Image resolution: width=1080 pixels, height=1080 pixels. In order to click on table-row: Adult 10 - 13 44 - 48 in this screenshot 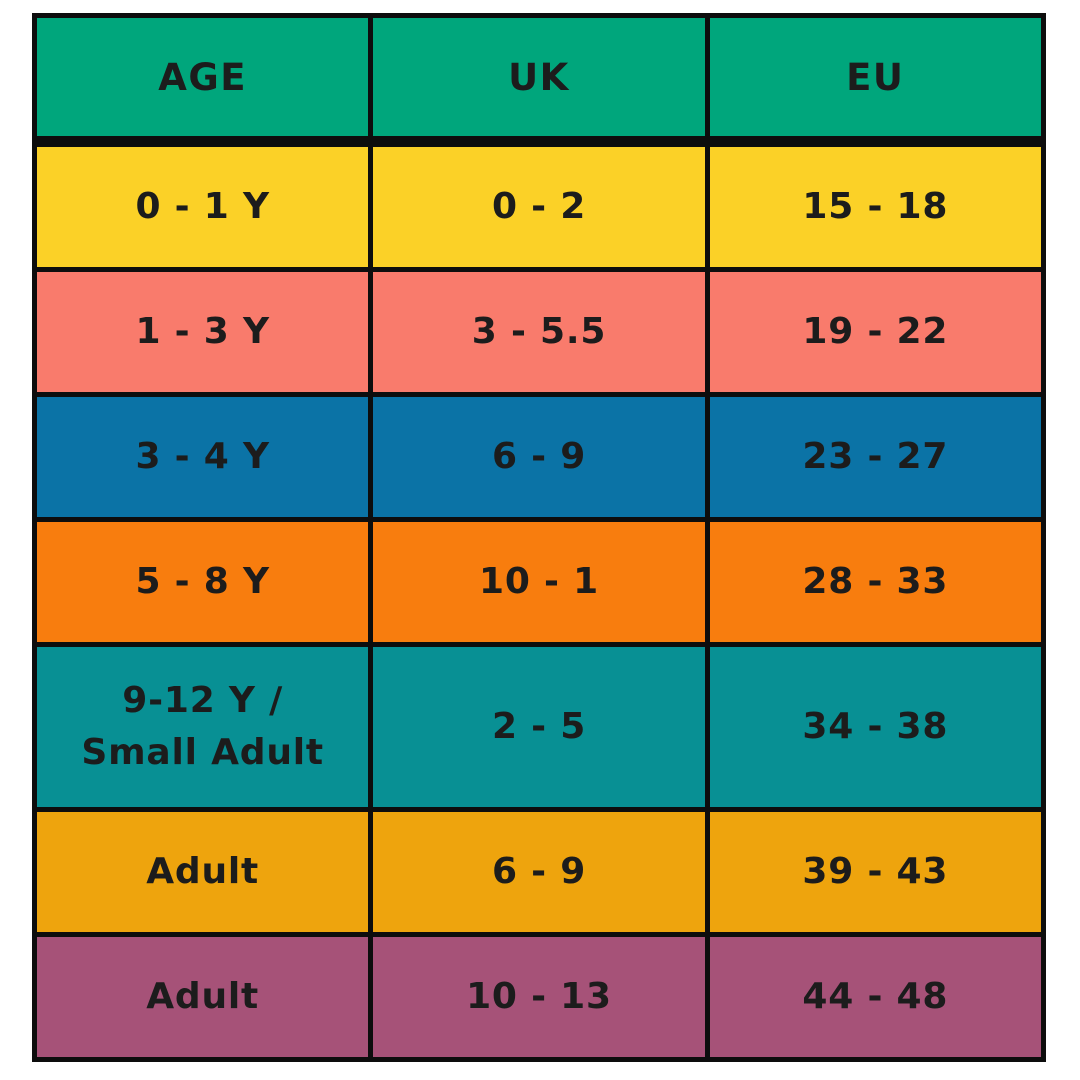, I will do `click(539, 997)`.